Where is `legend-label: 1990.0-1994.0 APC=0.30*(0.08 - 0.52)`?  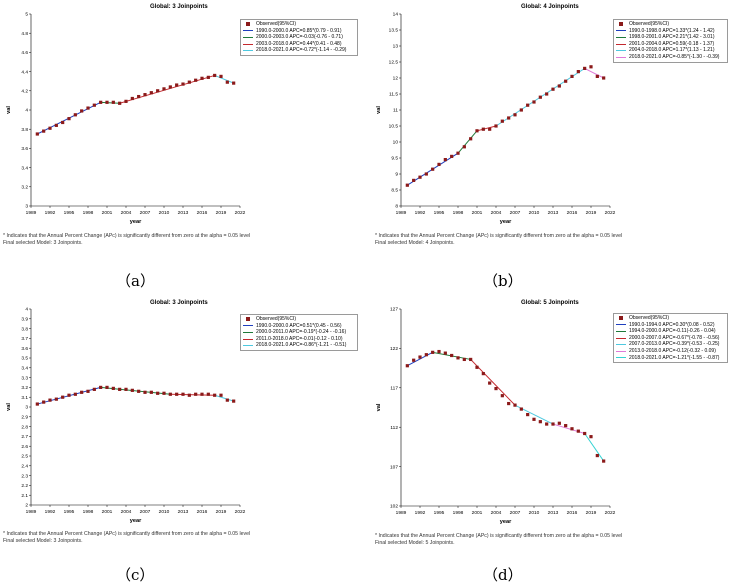
legend-label: 1990.0-1994.0 APC=0.30*(0.08 - 0.52) is located at coordinates (672, 324).